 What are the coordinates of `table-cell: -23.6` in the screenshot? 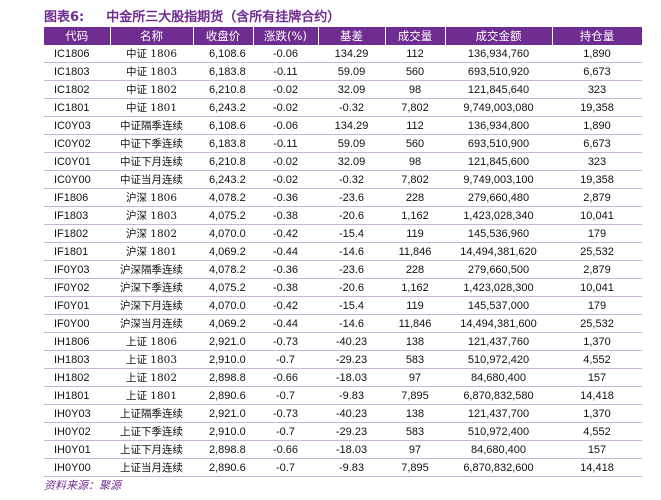 It's located at (351, 197).